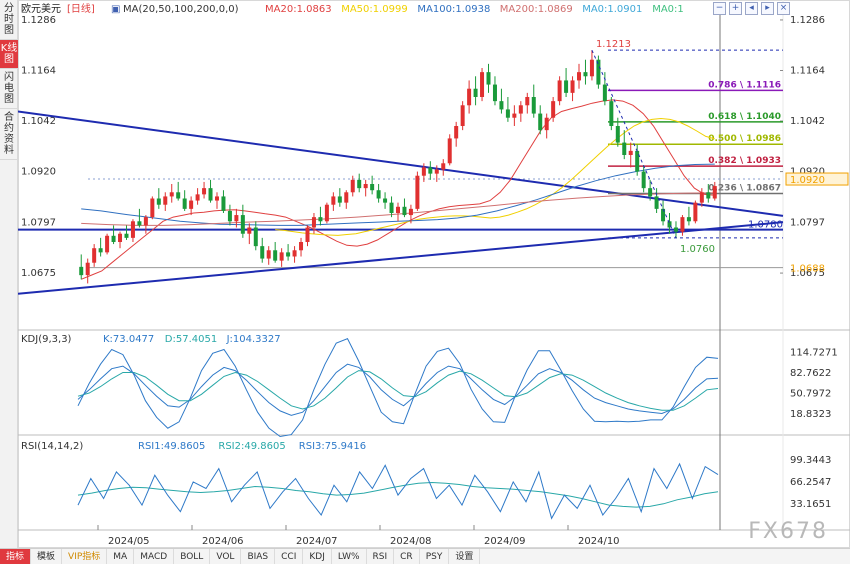 The width and height of the screenshot is (850, 564). I want to click on sidebar-tab-2: 闪电图, so click(9, 89).